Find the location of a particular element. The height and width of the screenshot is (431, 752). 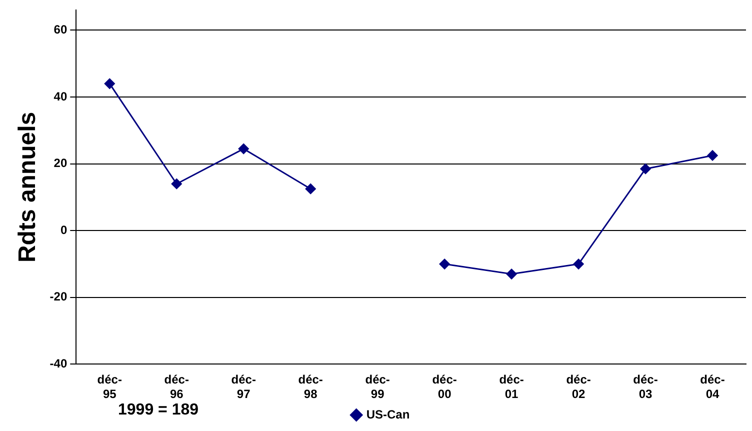

legend-label: US-Can is located at coordinates (388, 414).